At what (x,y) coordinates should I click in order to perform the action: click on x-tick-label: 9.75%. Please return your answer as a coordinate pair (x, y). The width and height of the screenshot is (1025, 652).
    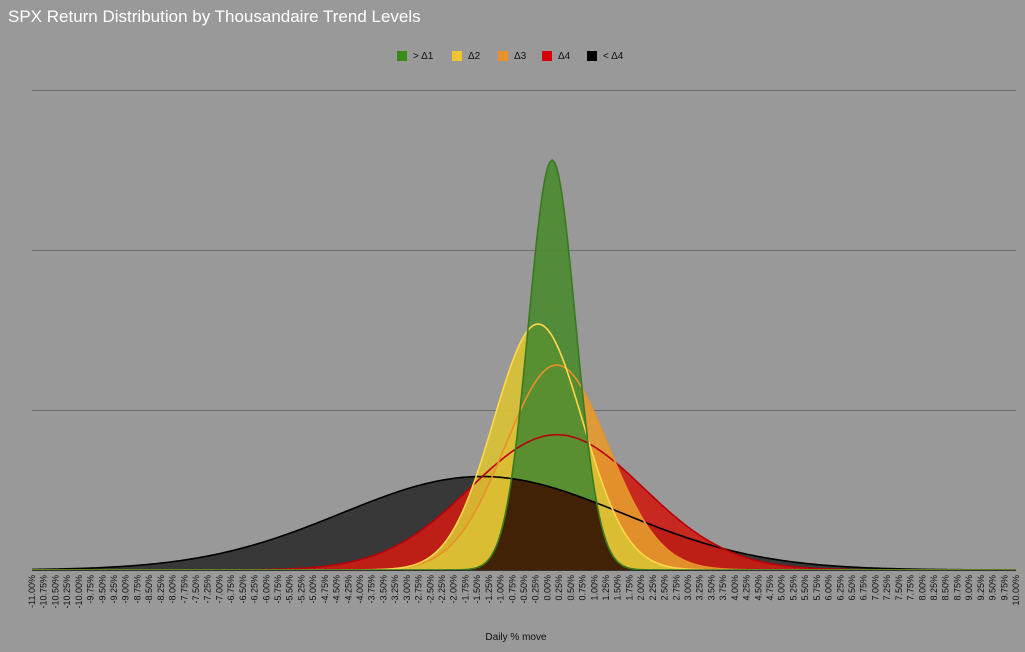
    Looking at the image, I should click on (1004, 588).